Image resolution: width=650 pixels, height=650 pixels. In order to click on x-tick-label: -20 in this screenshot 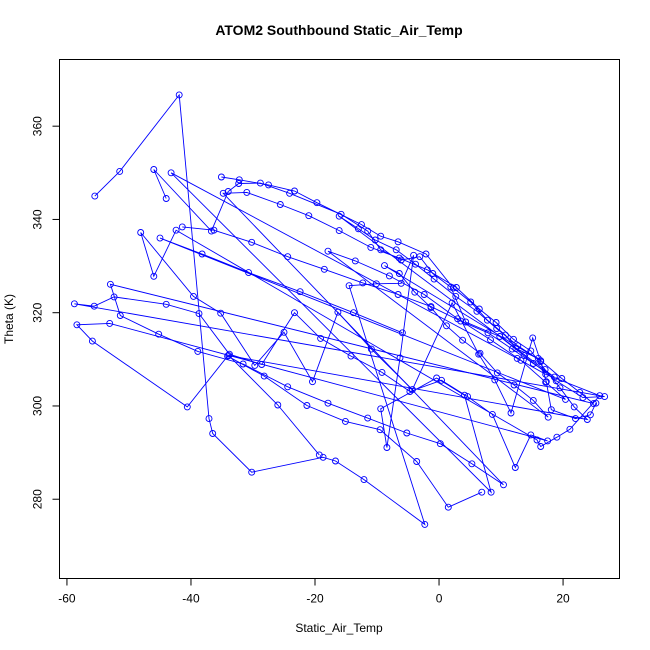, I will do `click(315, 599)`.